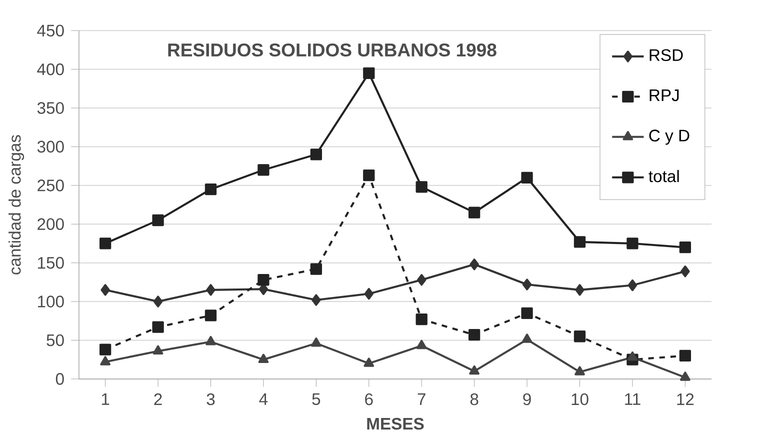  I want to click on x-tick-label: 9, so click(527, 399).